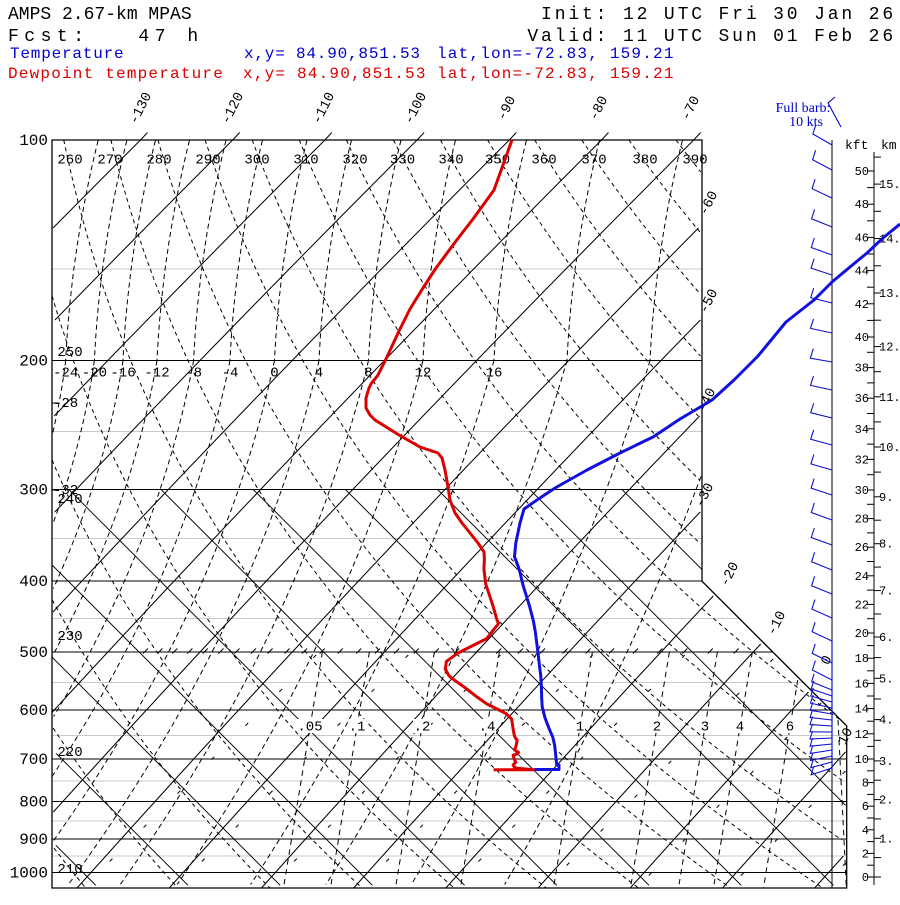 This screenshot has width=900, height=905. I want to click on svg-text: 9., so click(886, 498).